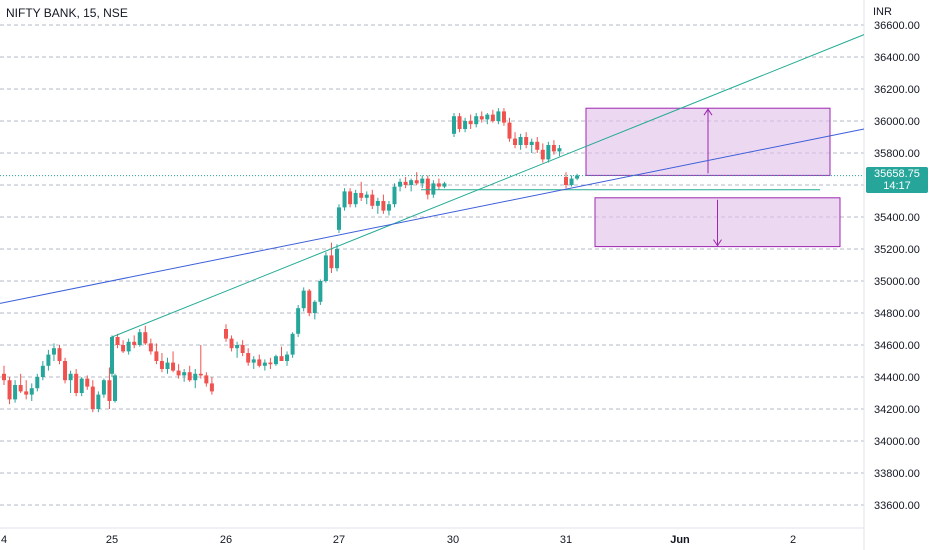  What do you see at coordinates (339, 540) in the screenshot?
I see `x-tick-label: 27` at bounding box center [339, 540].